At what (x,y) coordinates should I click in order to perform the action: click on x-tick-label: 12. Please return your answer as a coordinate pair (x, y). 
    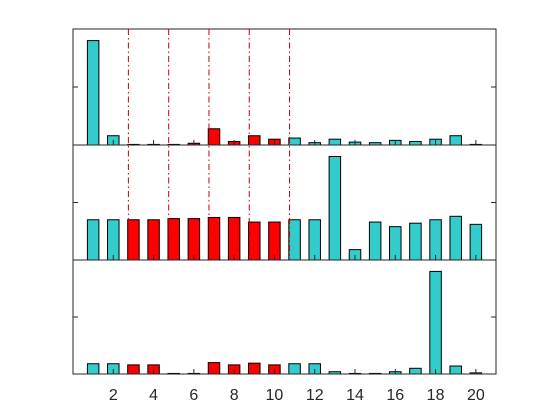
    Looking at the image, I should click on (315, 395).